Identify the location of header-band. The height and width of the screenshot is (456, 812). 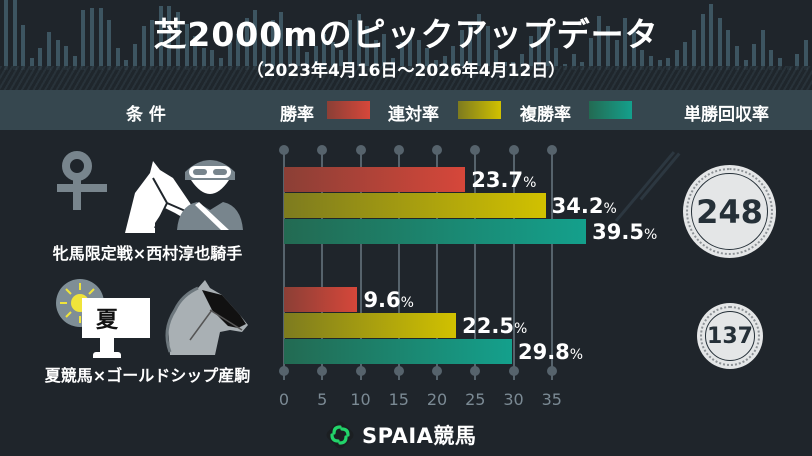
(406, 110).